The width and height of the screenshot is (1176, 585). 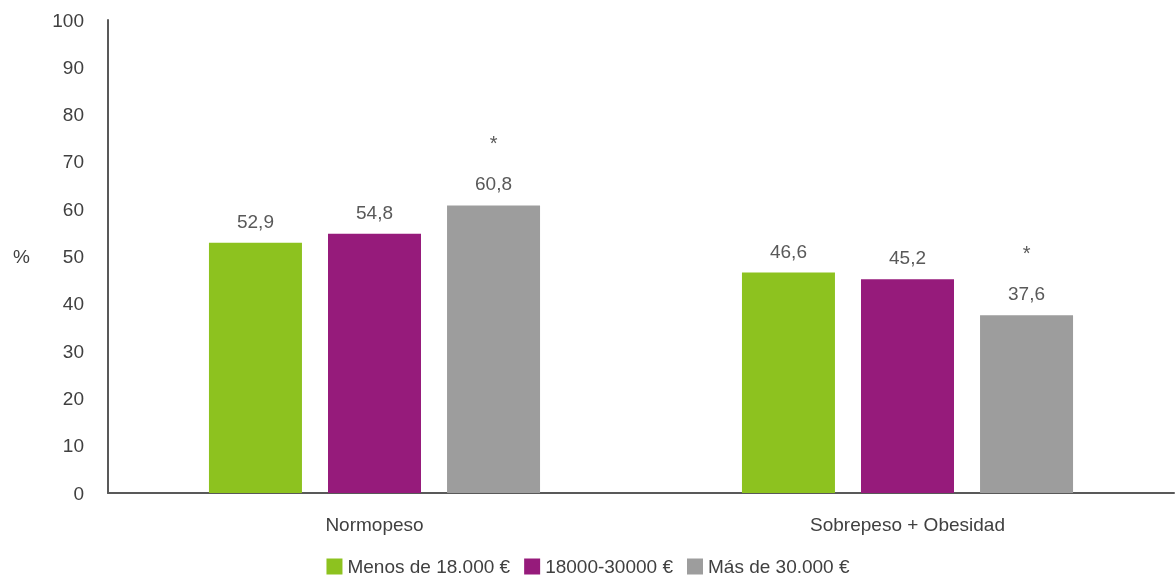 What do you see at coordinates (1027, 294) in the screenshot?
I see `data-label: 37,6` at bounding box center [1027, 294].